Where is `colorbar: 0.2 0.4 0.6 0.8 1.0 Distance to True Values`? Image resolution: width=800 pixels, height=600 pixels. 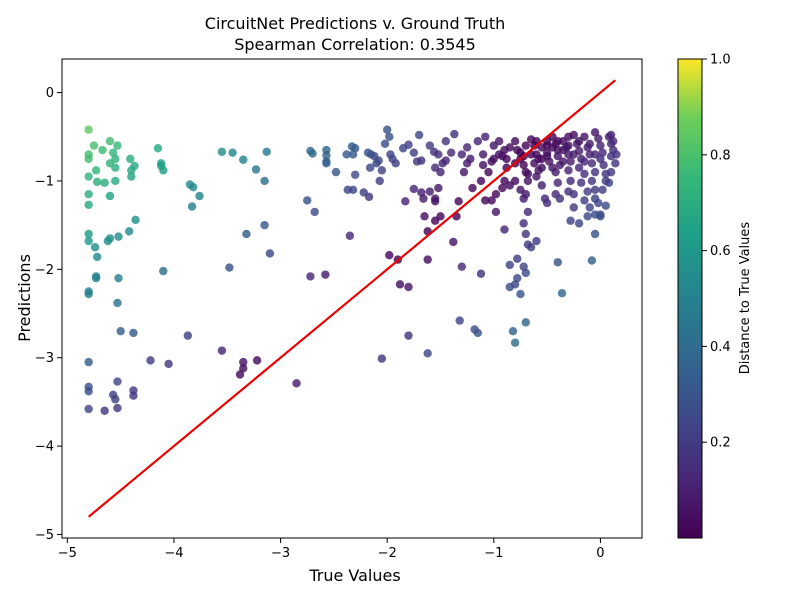
colorbar: 0.2 0.4 0.6 0.8 1.0 Distance to True Values is located at coordinates (715, 296).